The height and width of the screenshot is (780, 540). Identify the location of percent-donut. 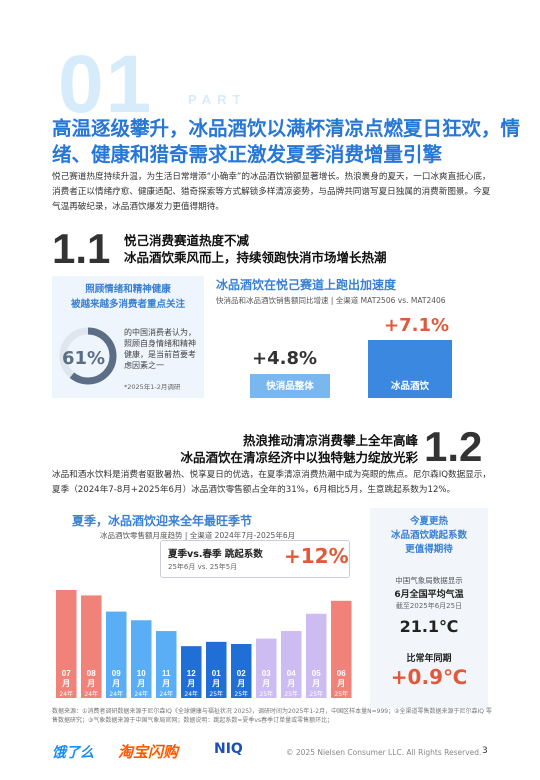
(88, 356).